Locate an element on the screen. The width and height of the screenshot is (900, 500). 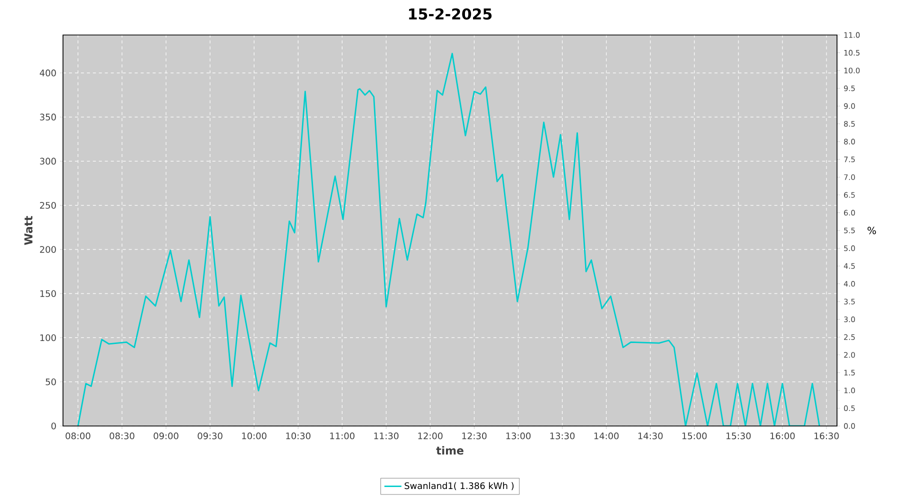
legend-label: Swanland1( 1.386 kWh ) is located at coordinates (459, 486).